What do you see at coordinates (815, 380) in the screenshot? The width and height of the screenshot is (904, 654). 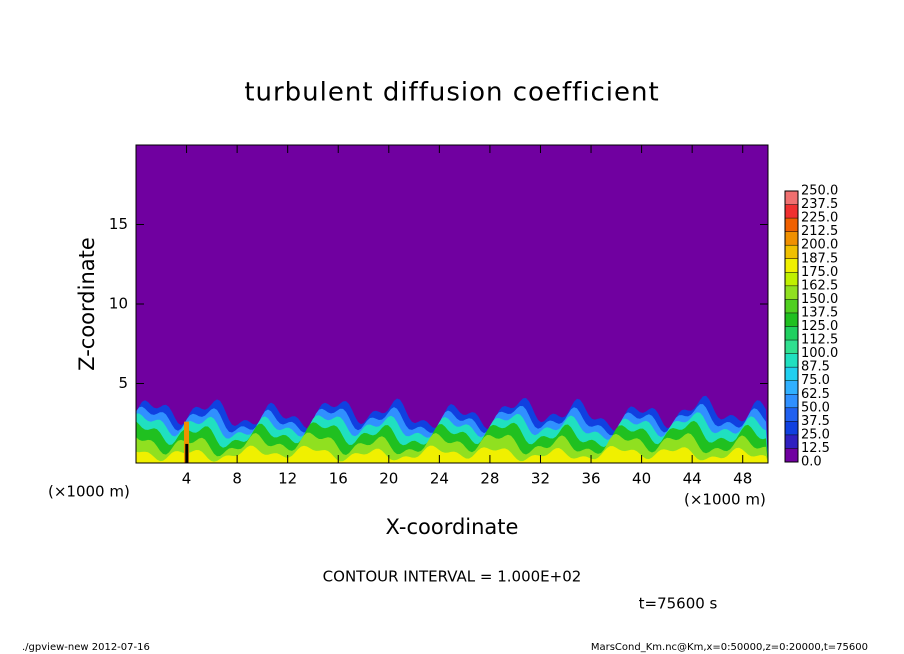 I see `colorbar-label: 75.0` at bounding box center [815, 380].